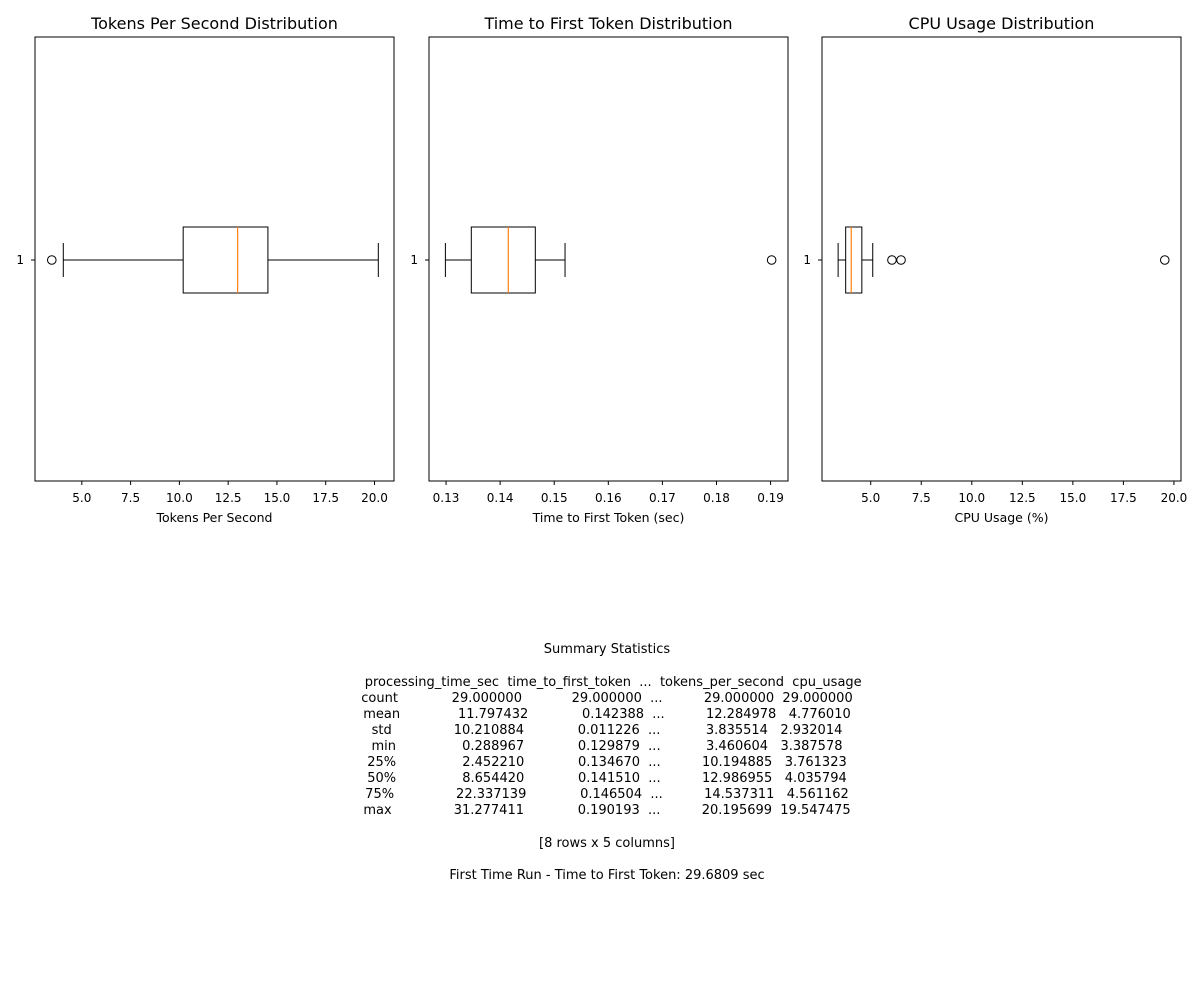 This screenshot has height=1000, width=1200. I want to click on summary-title: Summary Statistics, so click(607, 649).